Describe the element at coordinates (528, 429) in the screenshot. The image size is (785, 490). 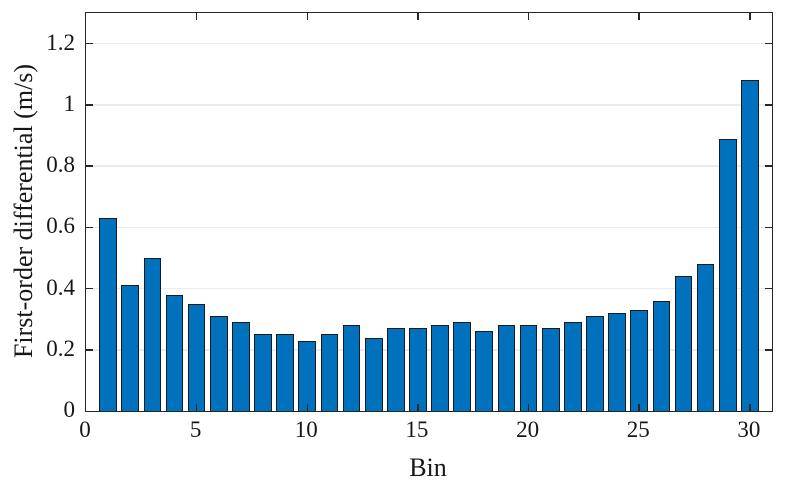
I see `x-tick-label: 20` at that location.